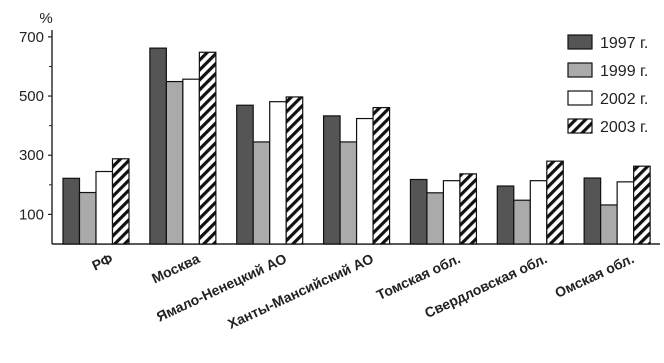 This screenshot has width=664, height=363. I want to click on chart-legend: 1997 г. 1999 г. 2002 г. 2003 г., so click(607, 85).